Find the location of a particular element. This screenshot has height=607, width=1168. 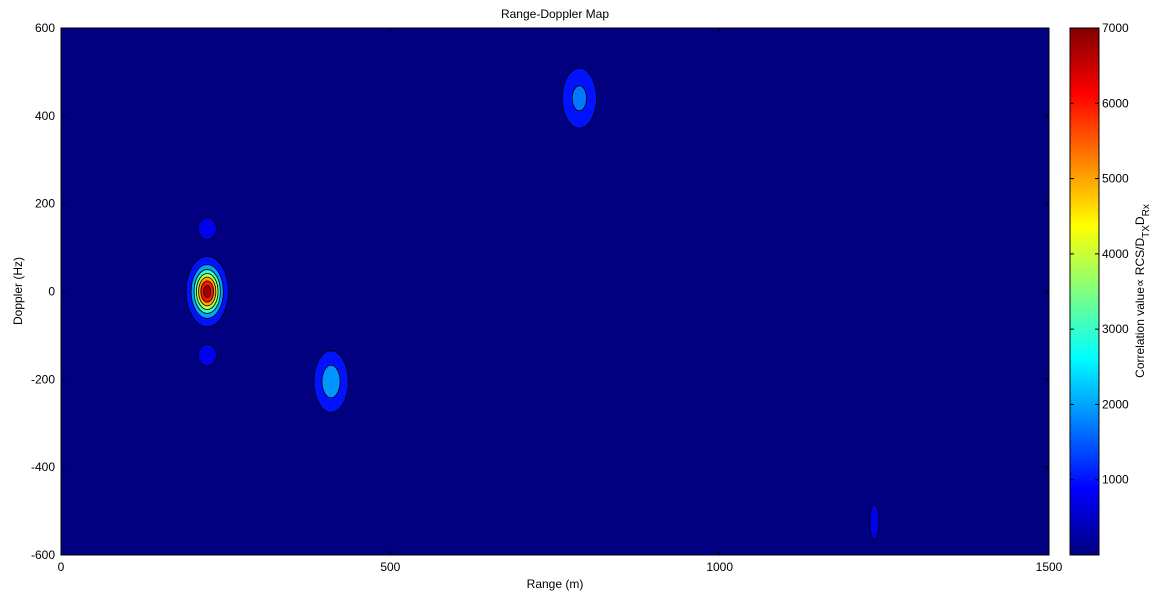

chart-title: Range-Doppler Map is located at coordinates (555, 14).